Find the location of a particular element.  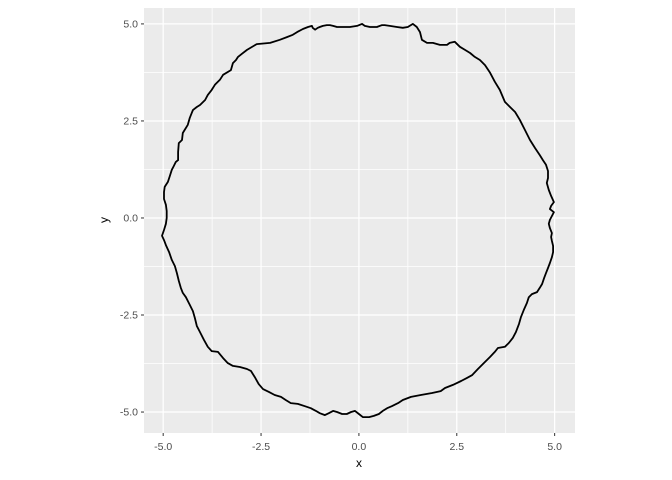

y-tick-label: 2.5 is located at coordinates (130, 121).